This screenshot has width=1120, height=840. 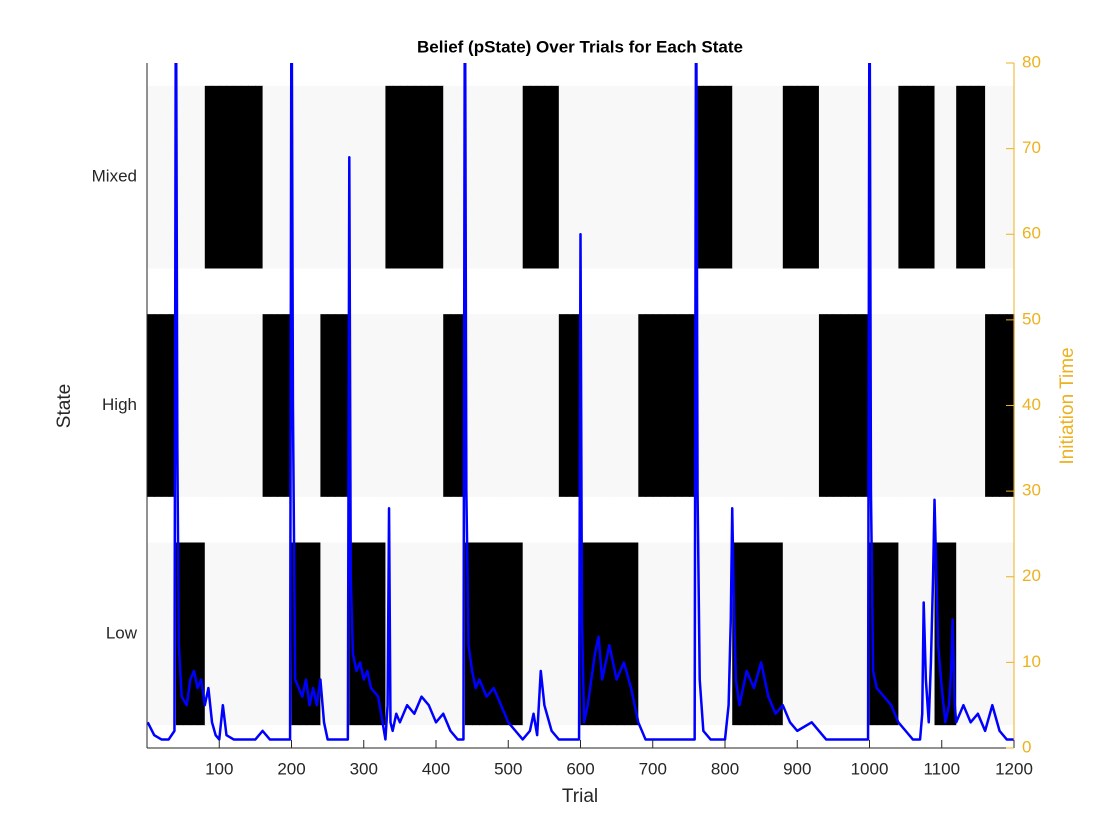 What do you see at coordinates (1031, 318) in the screenshot?
I see `y2-tick-label: 50` at bounding box center [1031, 318].